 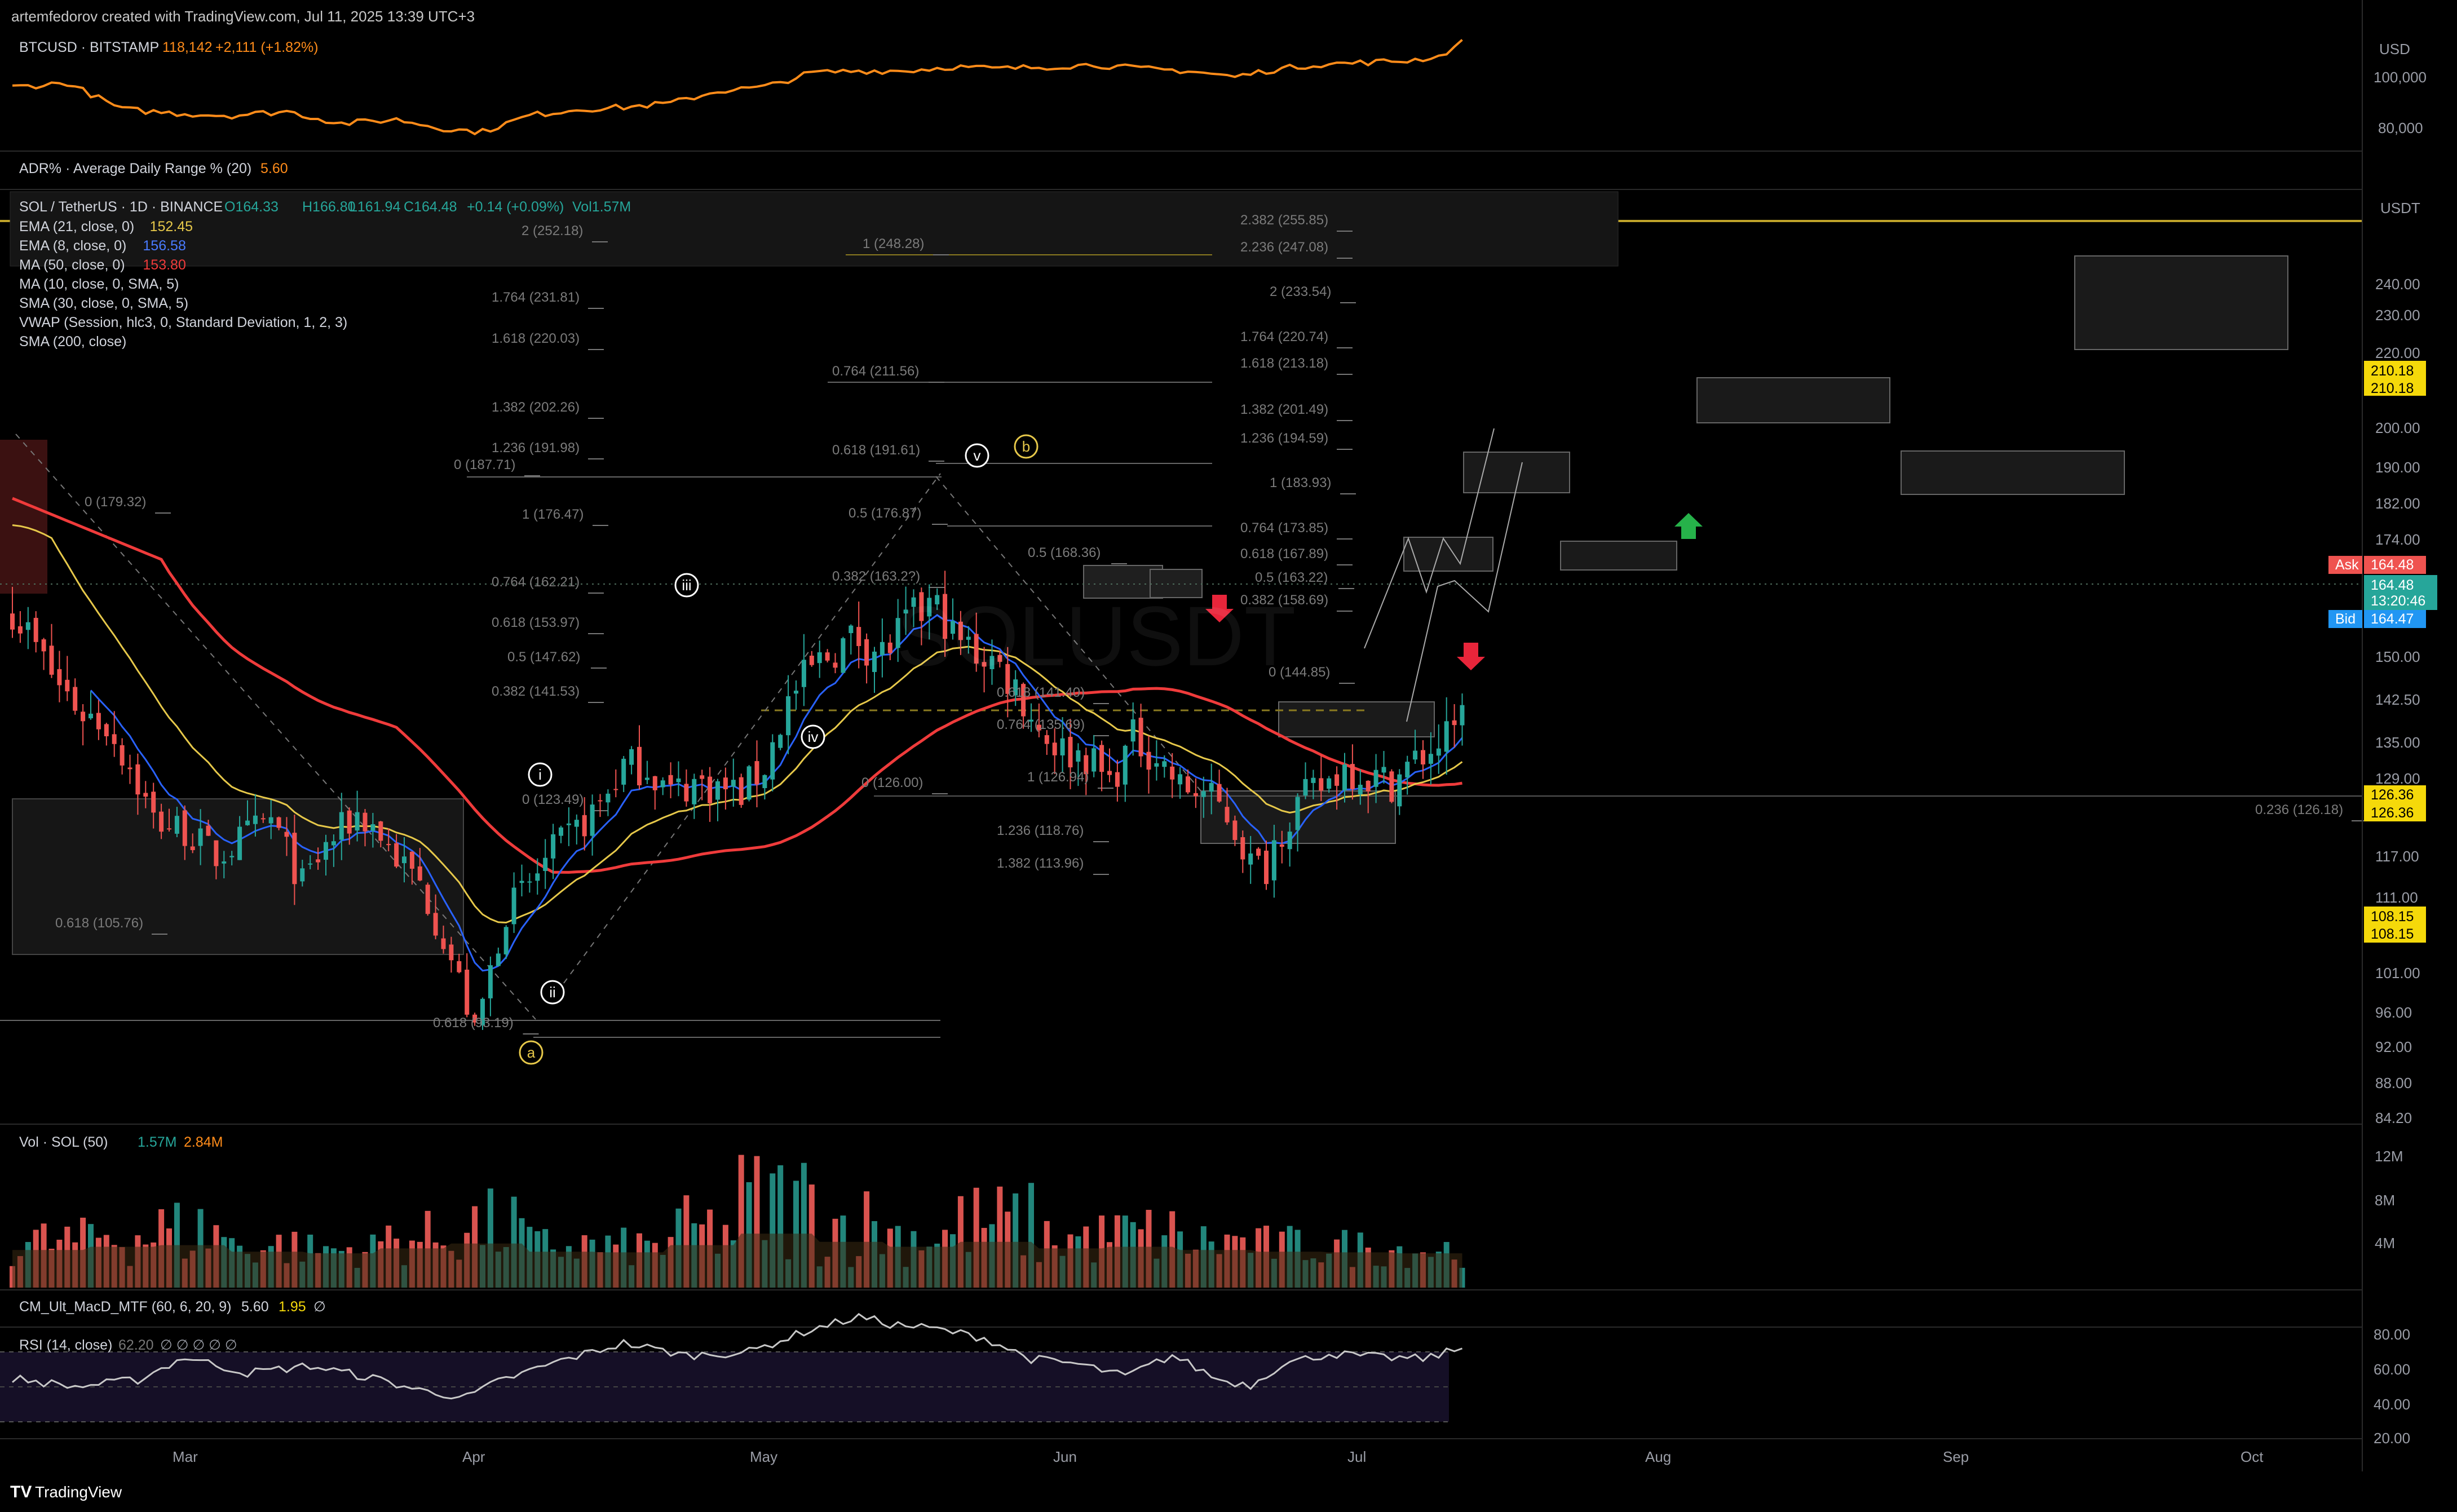 I want to click on indicator-legend-name: EMA (8, close, 0), so click(x=72, y=246).